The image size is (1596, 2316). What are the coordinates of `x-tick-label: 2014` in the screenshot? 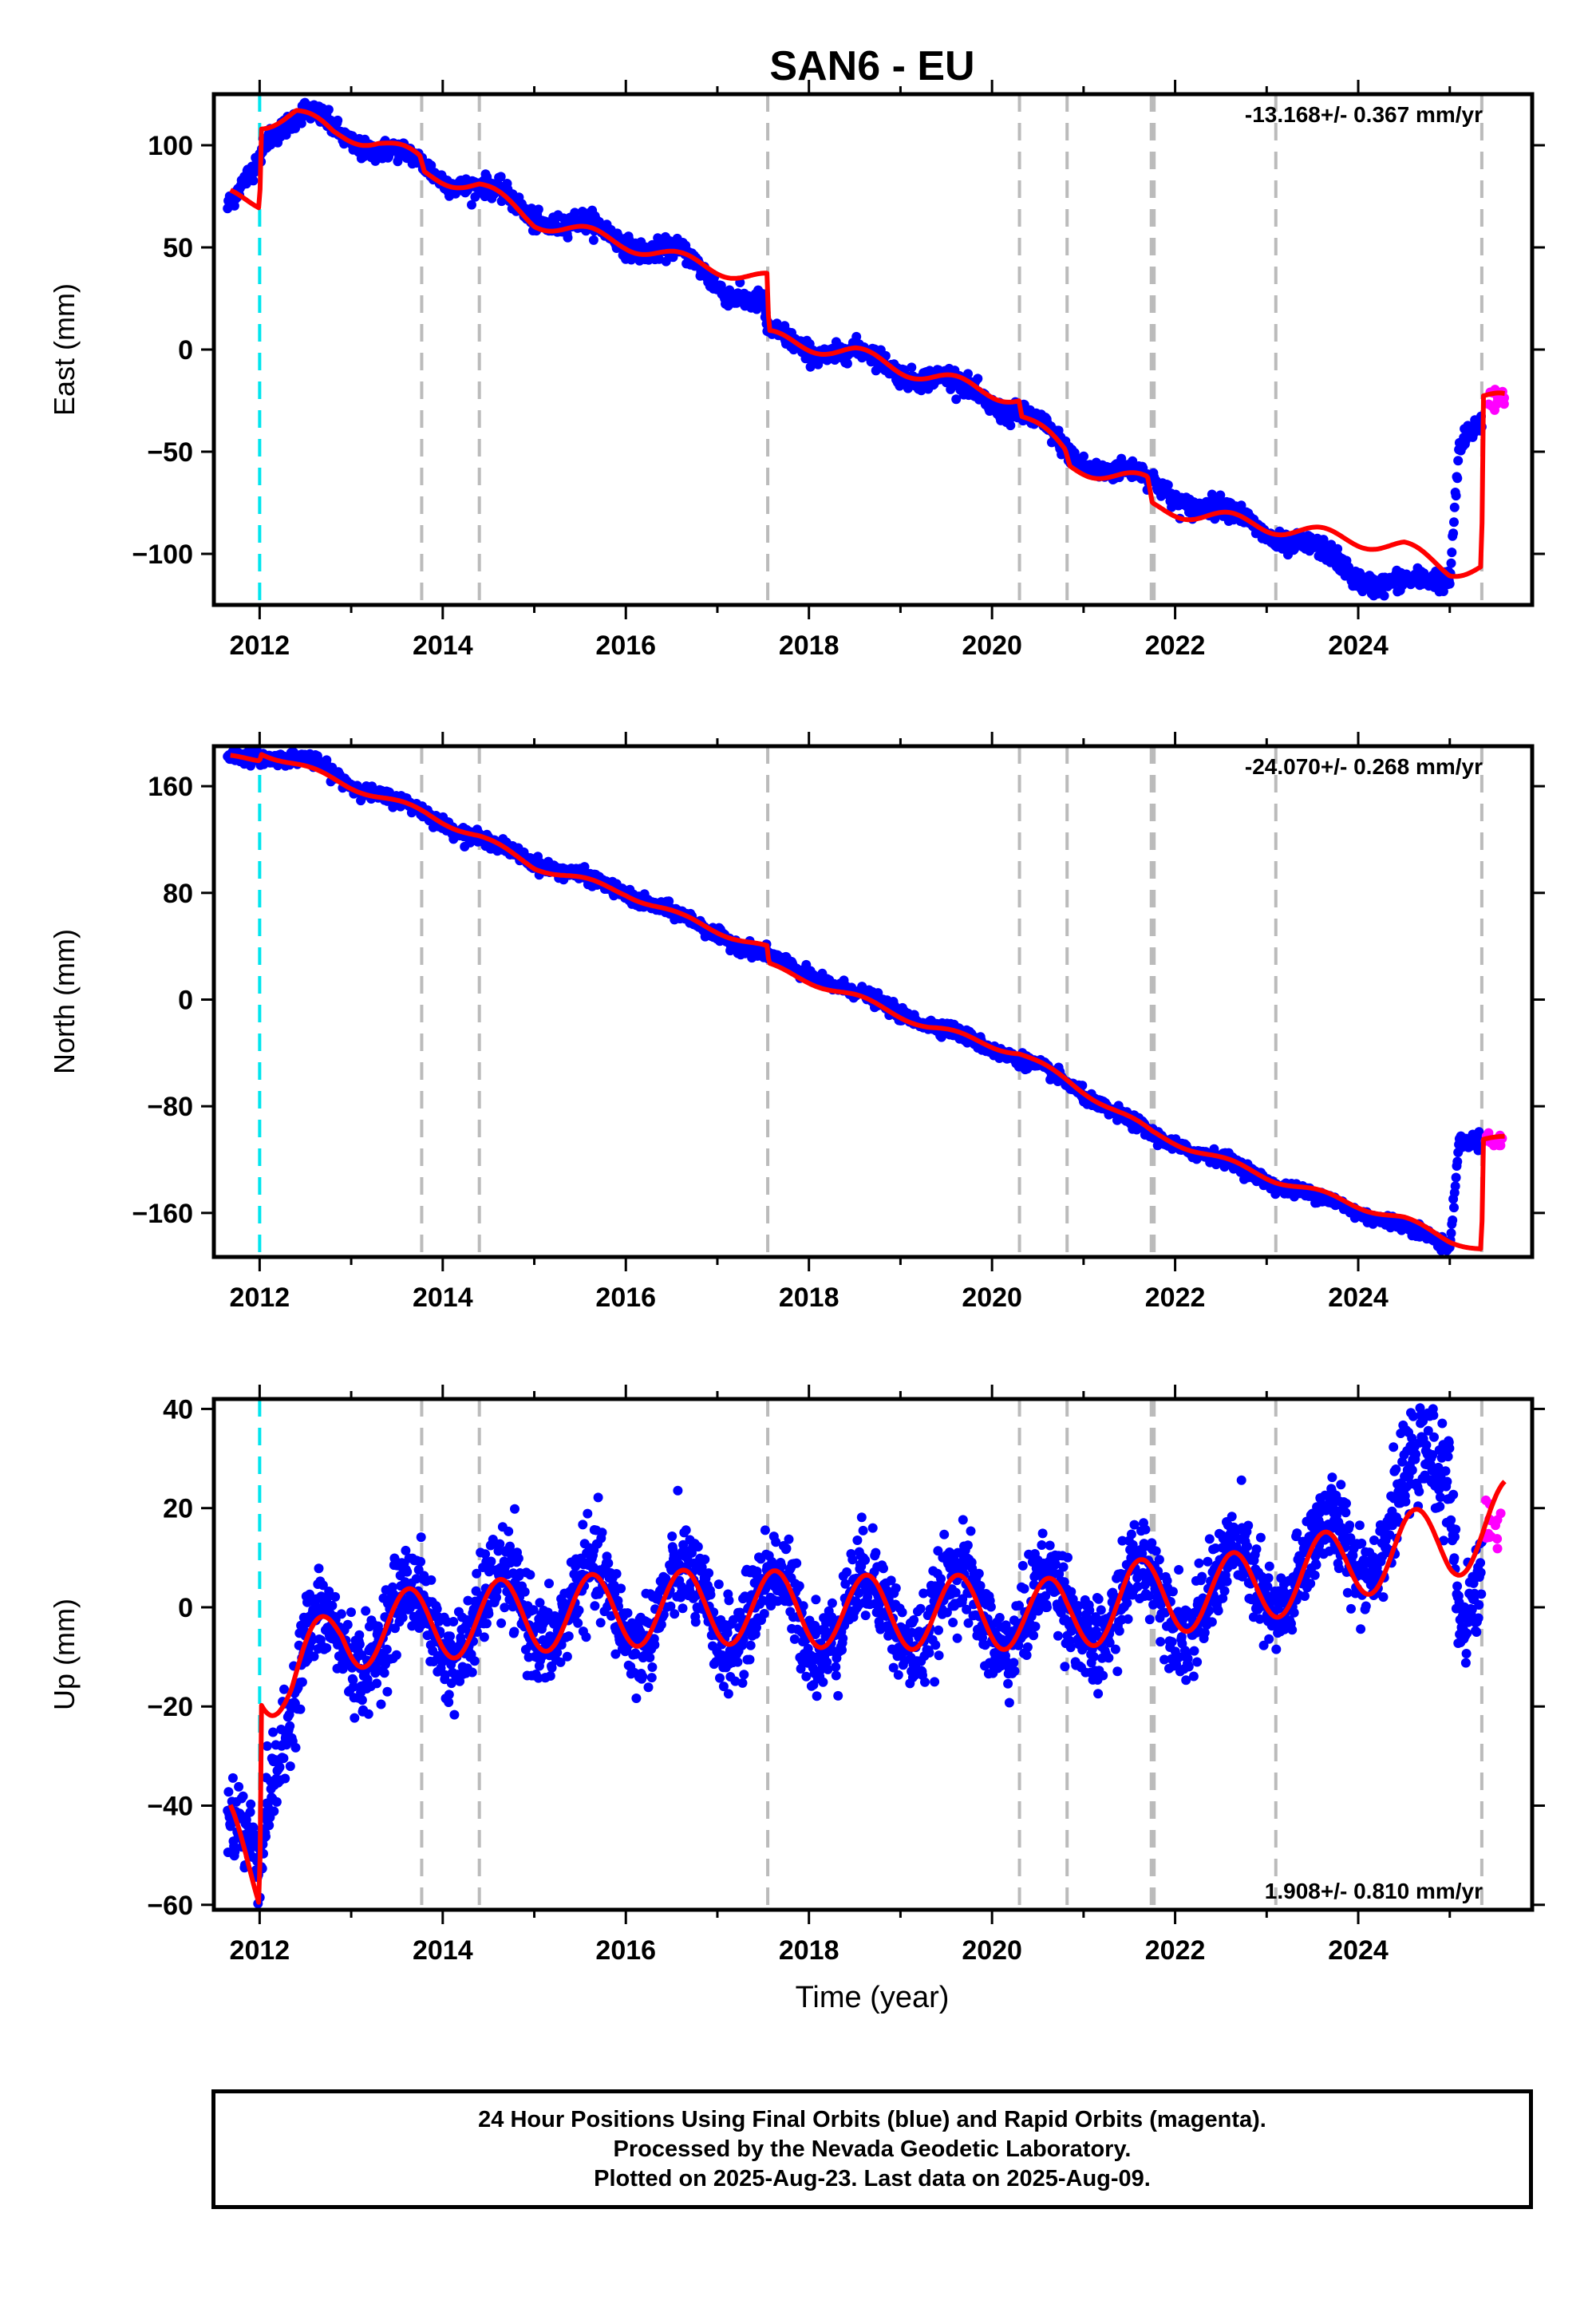 It's located at (443, 1297).